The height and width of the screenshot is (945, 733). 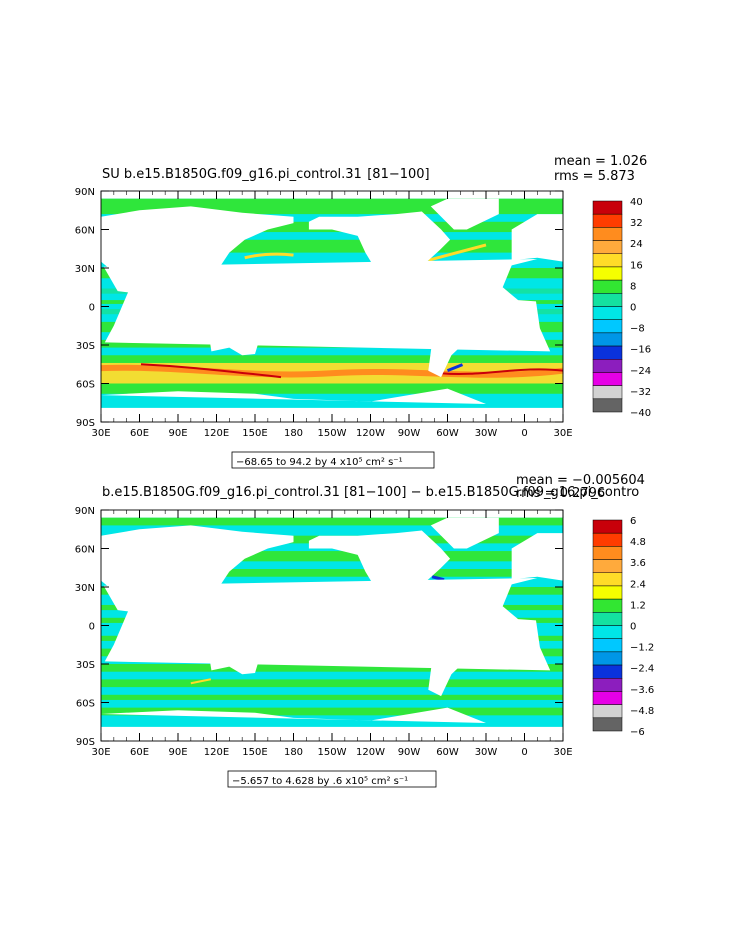 I want to click on colorbar-label: −16, so click(x=640, y=350).